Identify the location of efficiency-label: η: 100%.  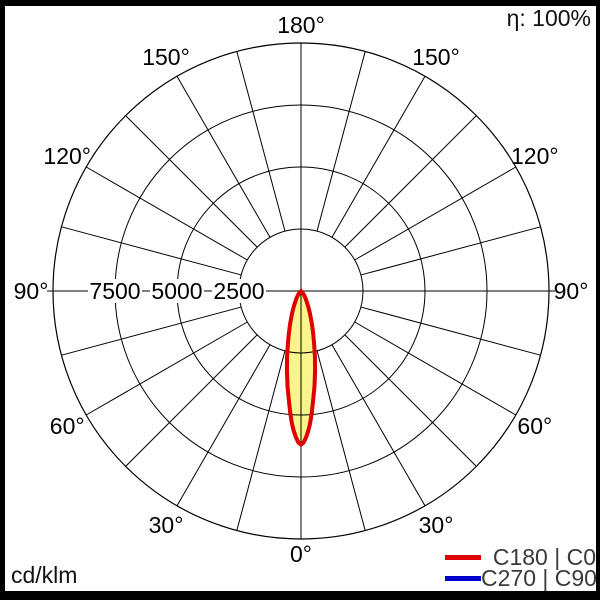
(548, 18).